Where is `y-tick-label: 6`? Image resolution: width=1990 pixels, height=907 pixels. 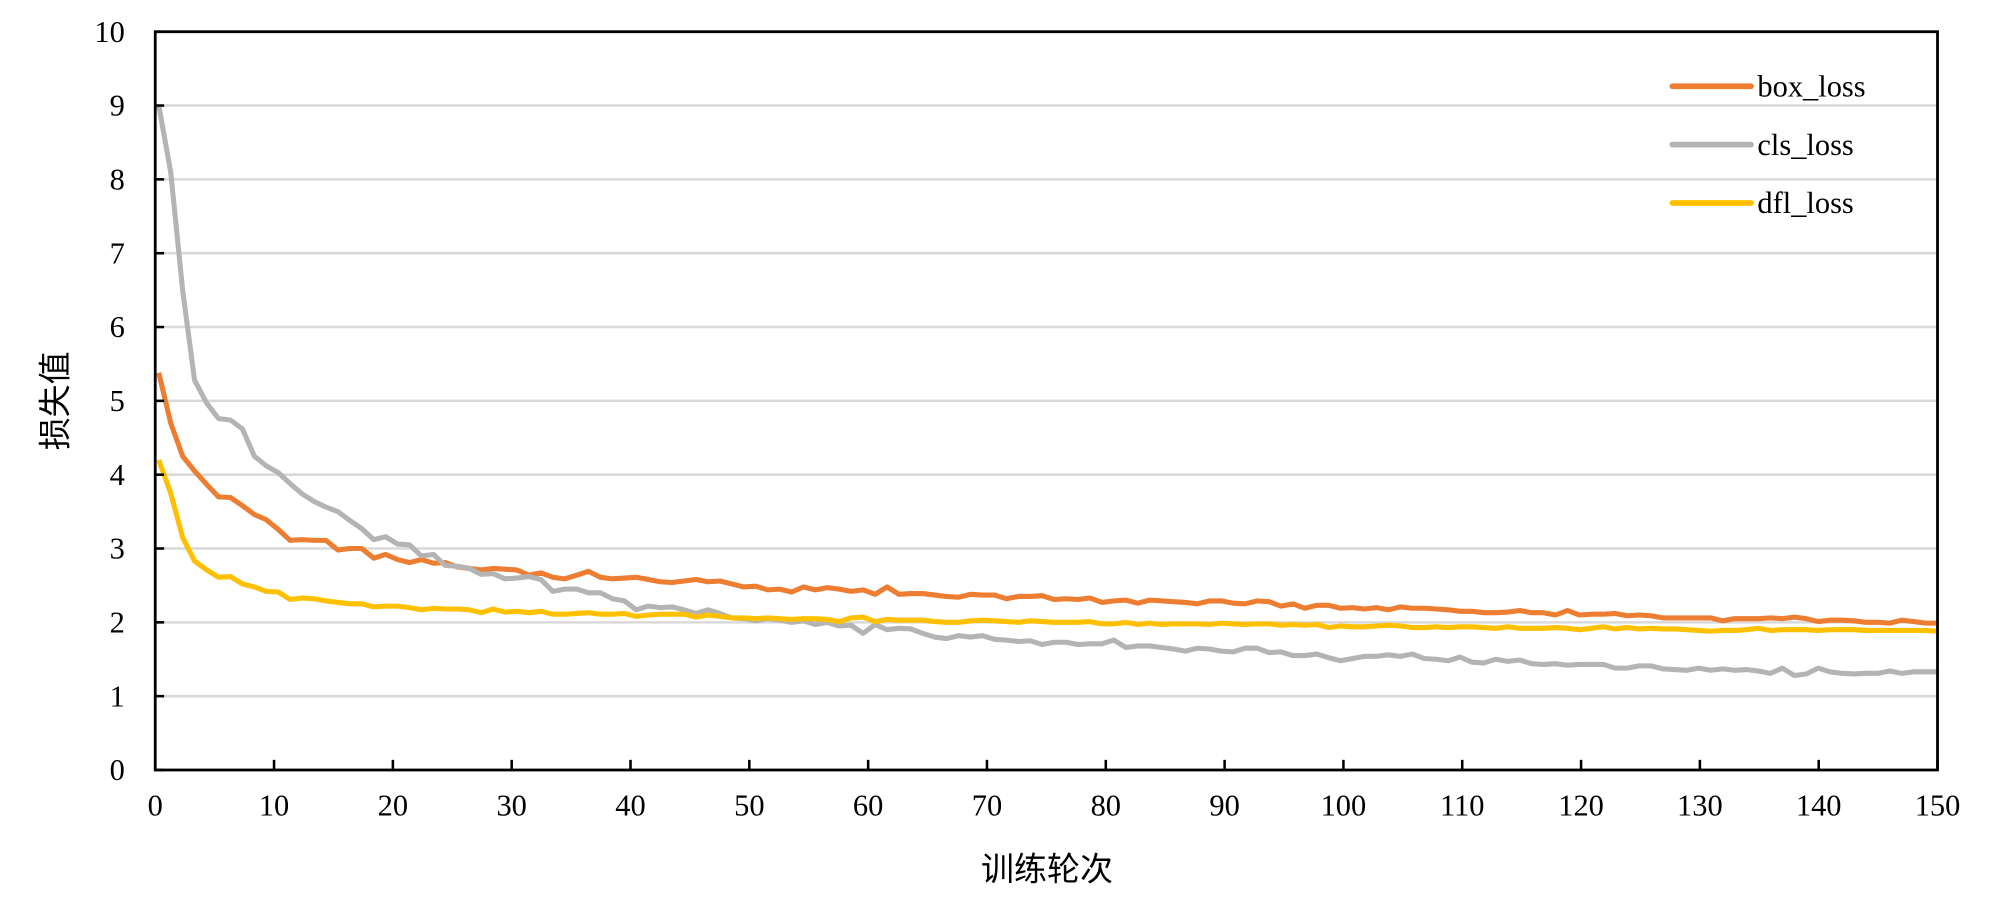
y-tick-label: 6 is located at coordinates (117, 327).